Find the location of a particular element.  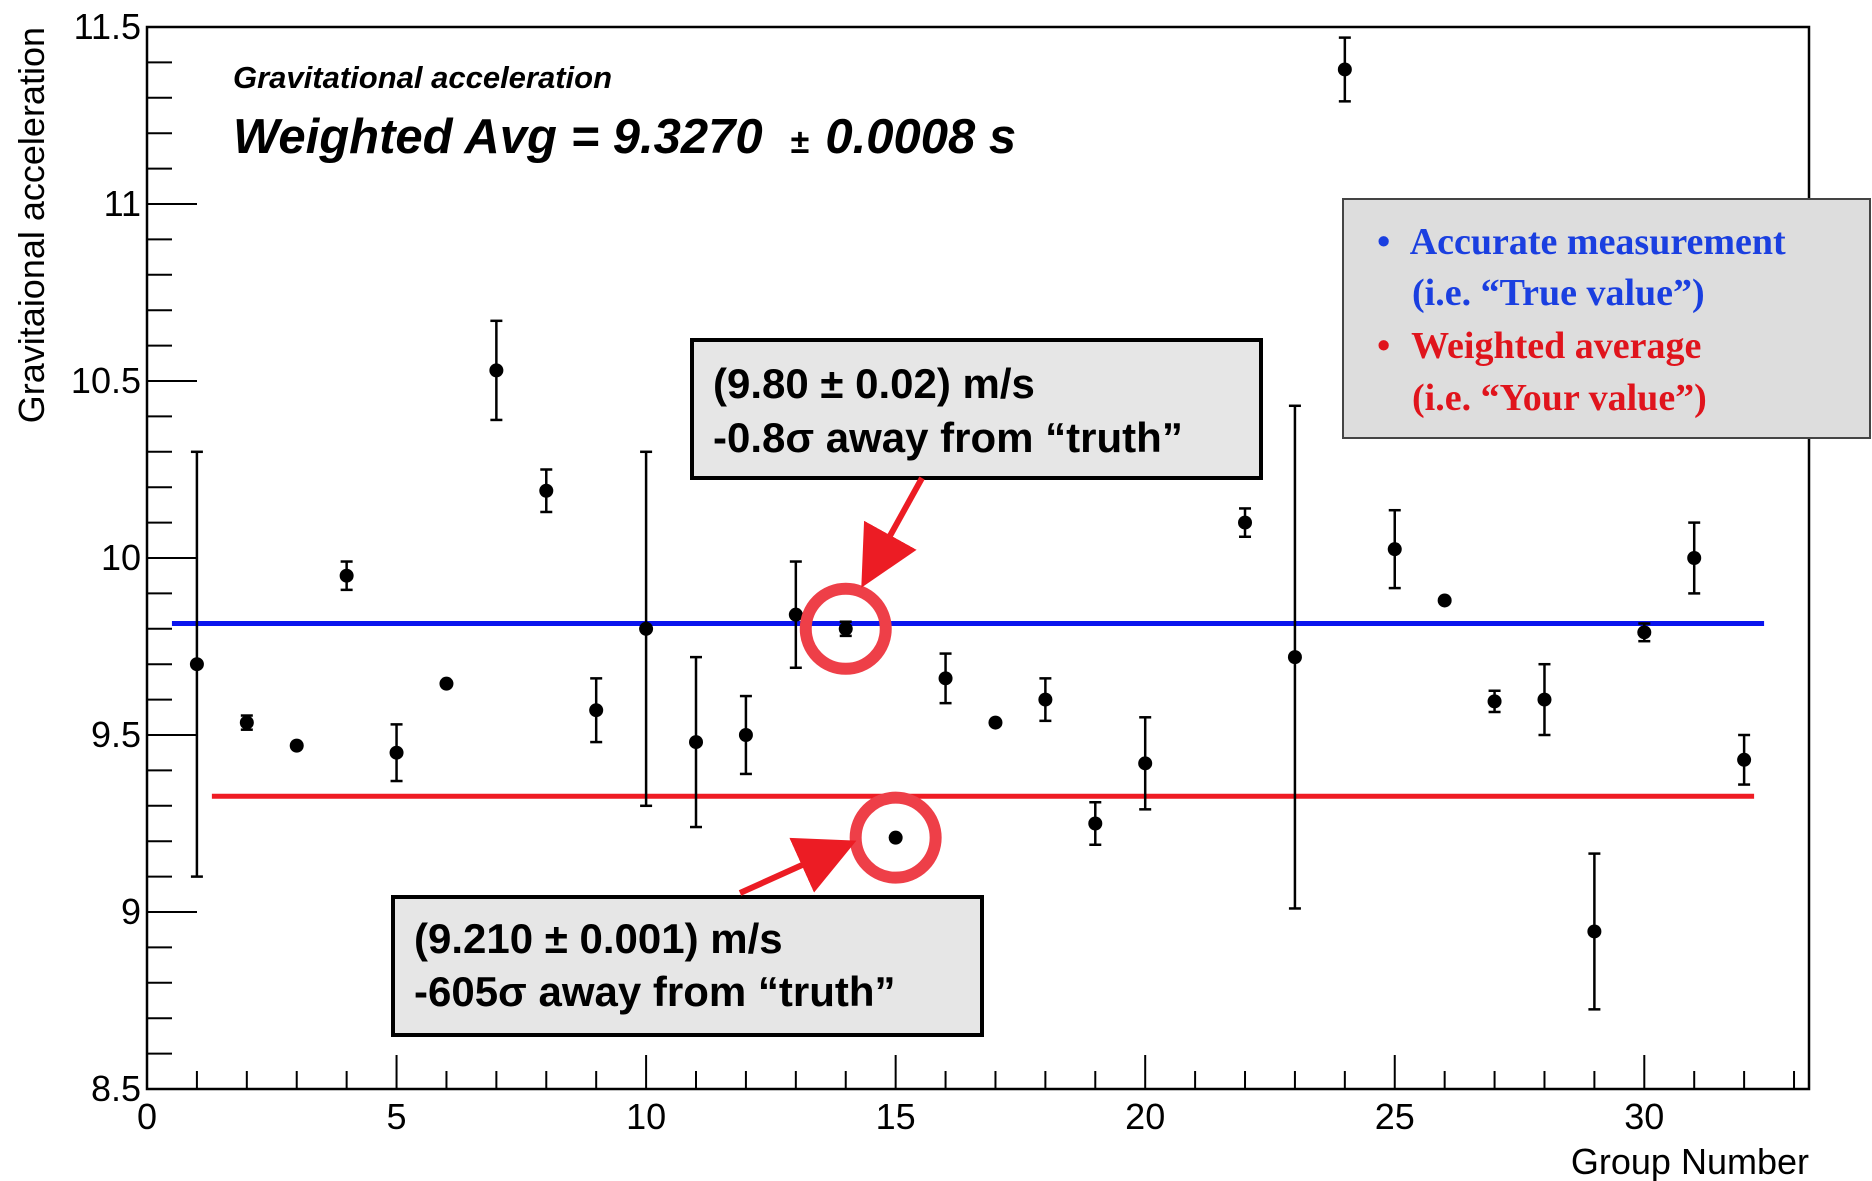

x-tick-label: 10 is located at coordinates (646, 1116).